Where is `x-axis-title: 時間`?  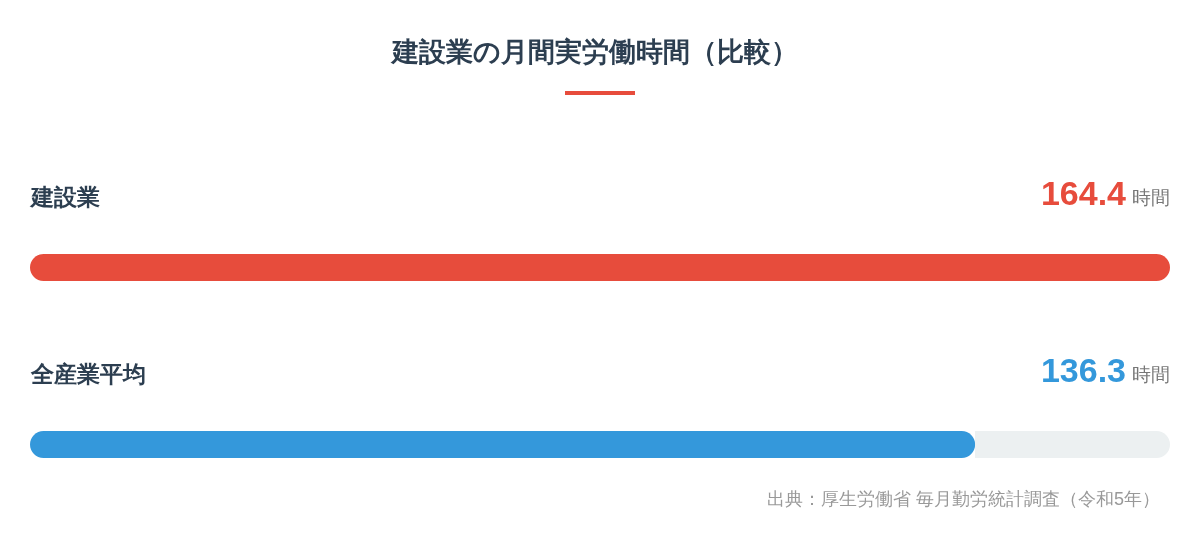 x-axis-title: 時間 is located at coordinates (1151, 197).